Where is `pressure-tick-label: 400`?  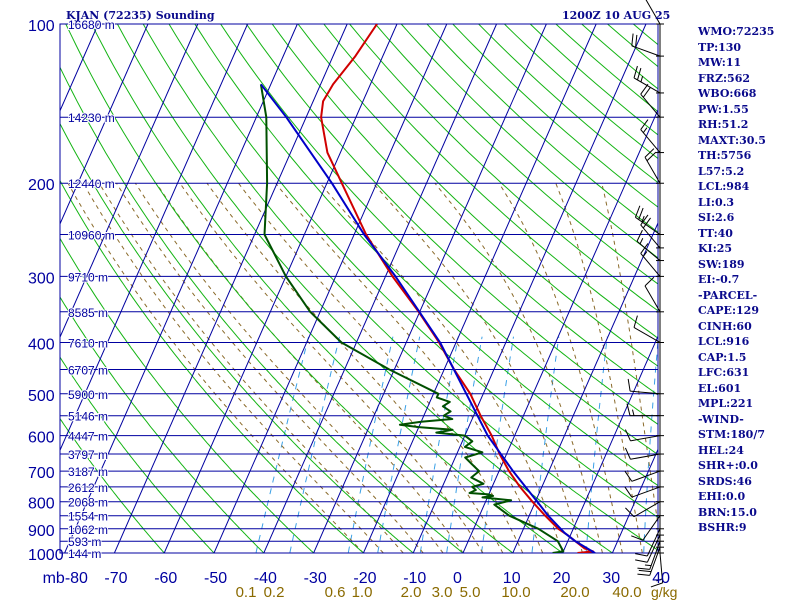 pressure-tick-label: 400 is located at coordinates (41, 345).